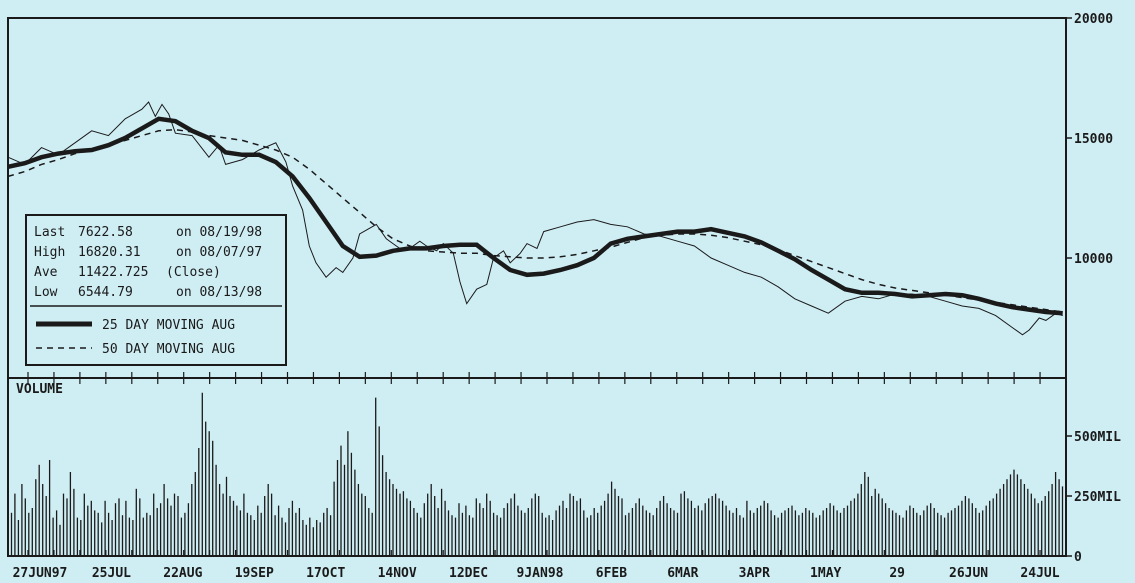  I want to click on volume-tick-label: 250MIL, so click(1097, 497).